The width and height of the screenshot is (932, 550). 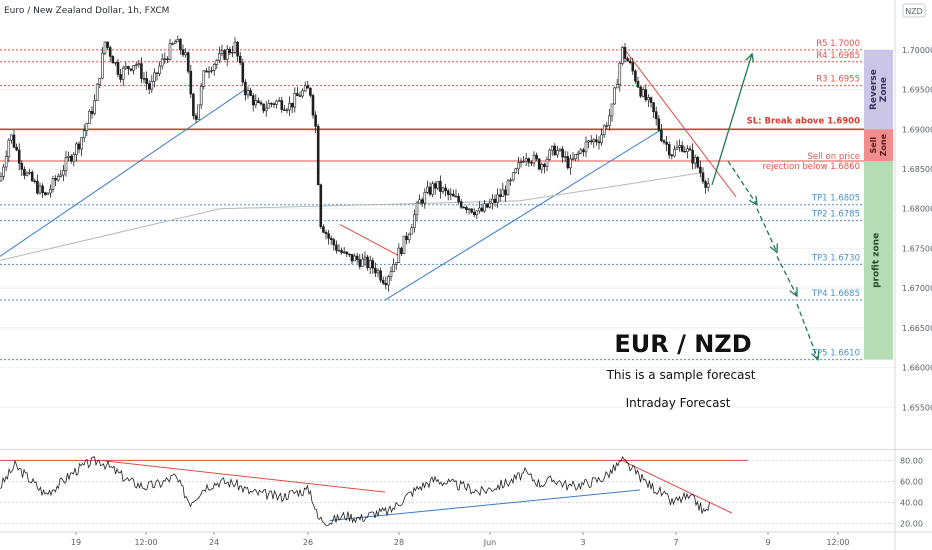 What do you see at coordinates (838, 80) in the screenshot?
I see `level-r3-label: R3 1.6955` at bounding box center [838, 80].